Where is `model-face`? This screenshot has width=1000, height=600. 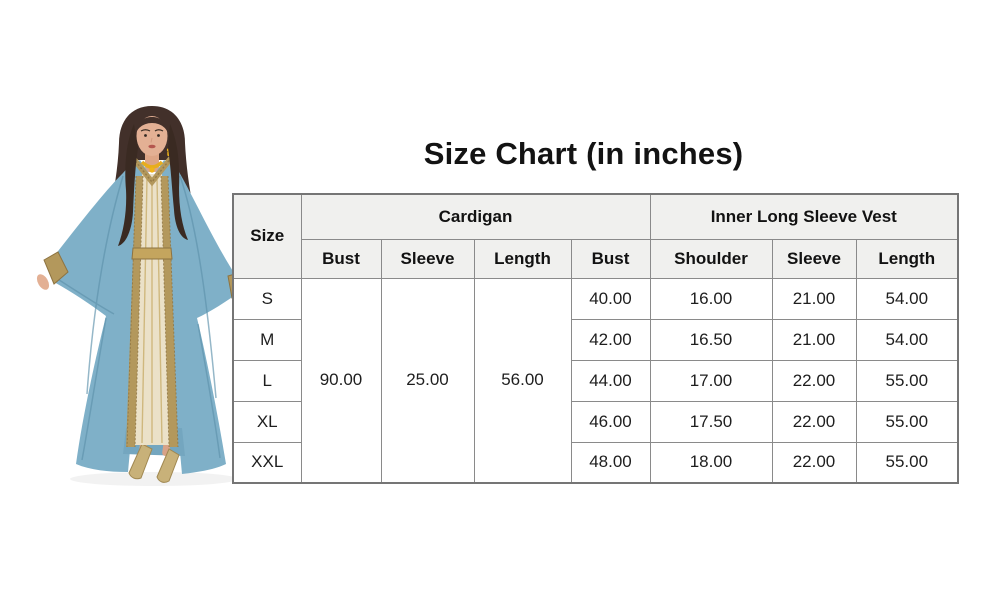 model-face is located at coordinates (152, 136).